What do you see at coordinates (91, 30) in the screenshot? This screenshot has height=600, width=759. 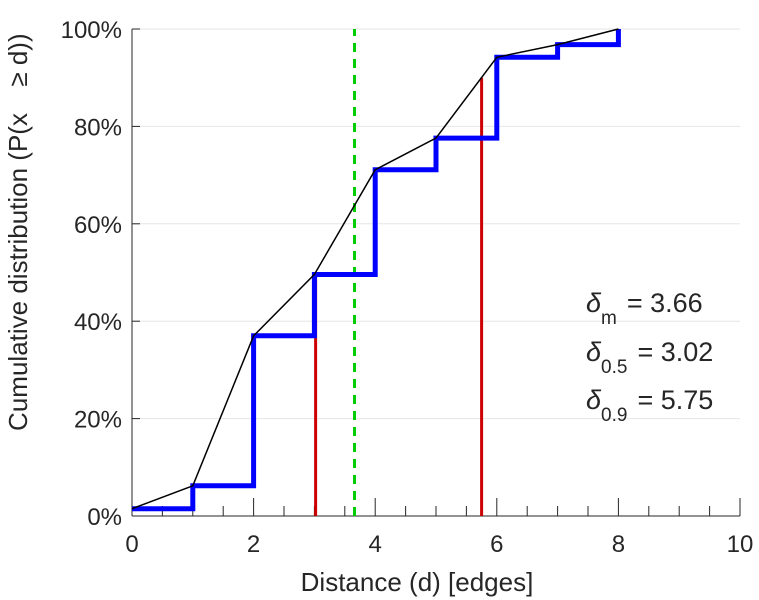 I see `y-tick-label: 100%` at bounding box center [91, 30].